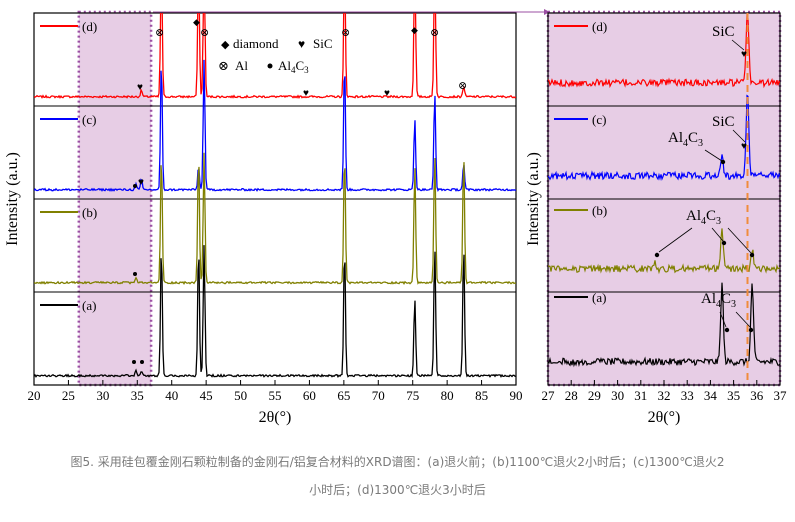  I want to click on left-x-axis-label: 2θ(°), so click(275, 417).